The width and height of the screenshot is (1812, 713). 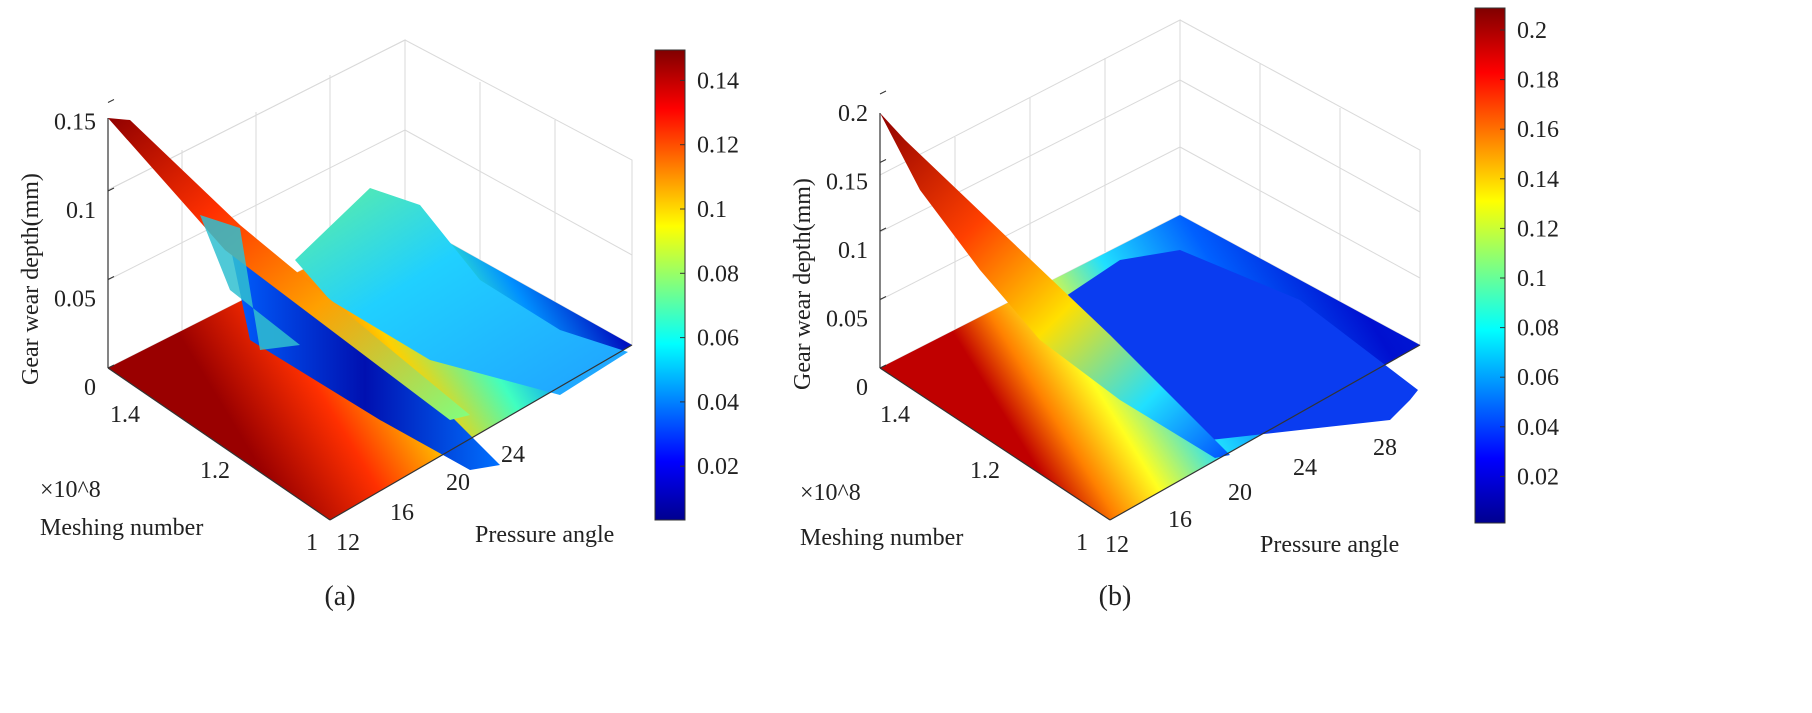 What do you see at coordinates (1538, 329) in the screenshot?
I see `panel-b-colorbar-tick-label: 0.08` at bounding box center [1538, 329].